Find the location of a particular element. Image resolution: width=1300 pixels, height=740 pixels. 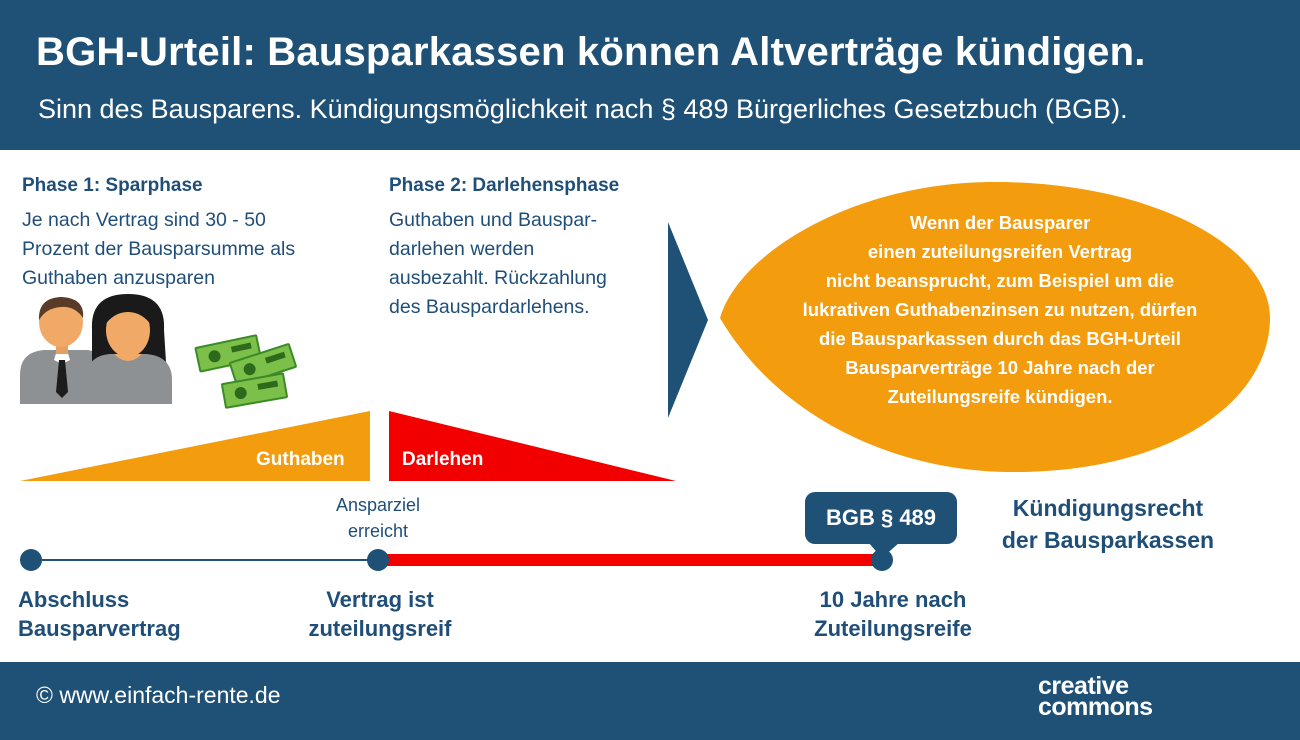

bubble-line: Wenn der Bausparer is located at coordinates (1000, 222).